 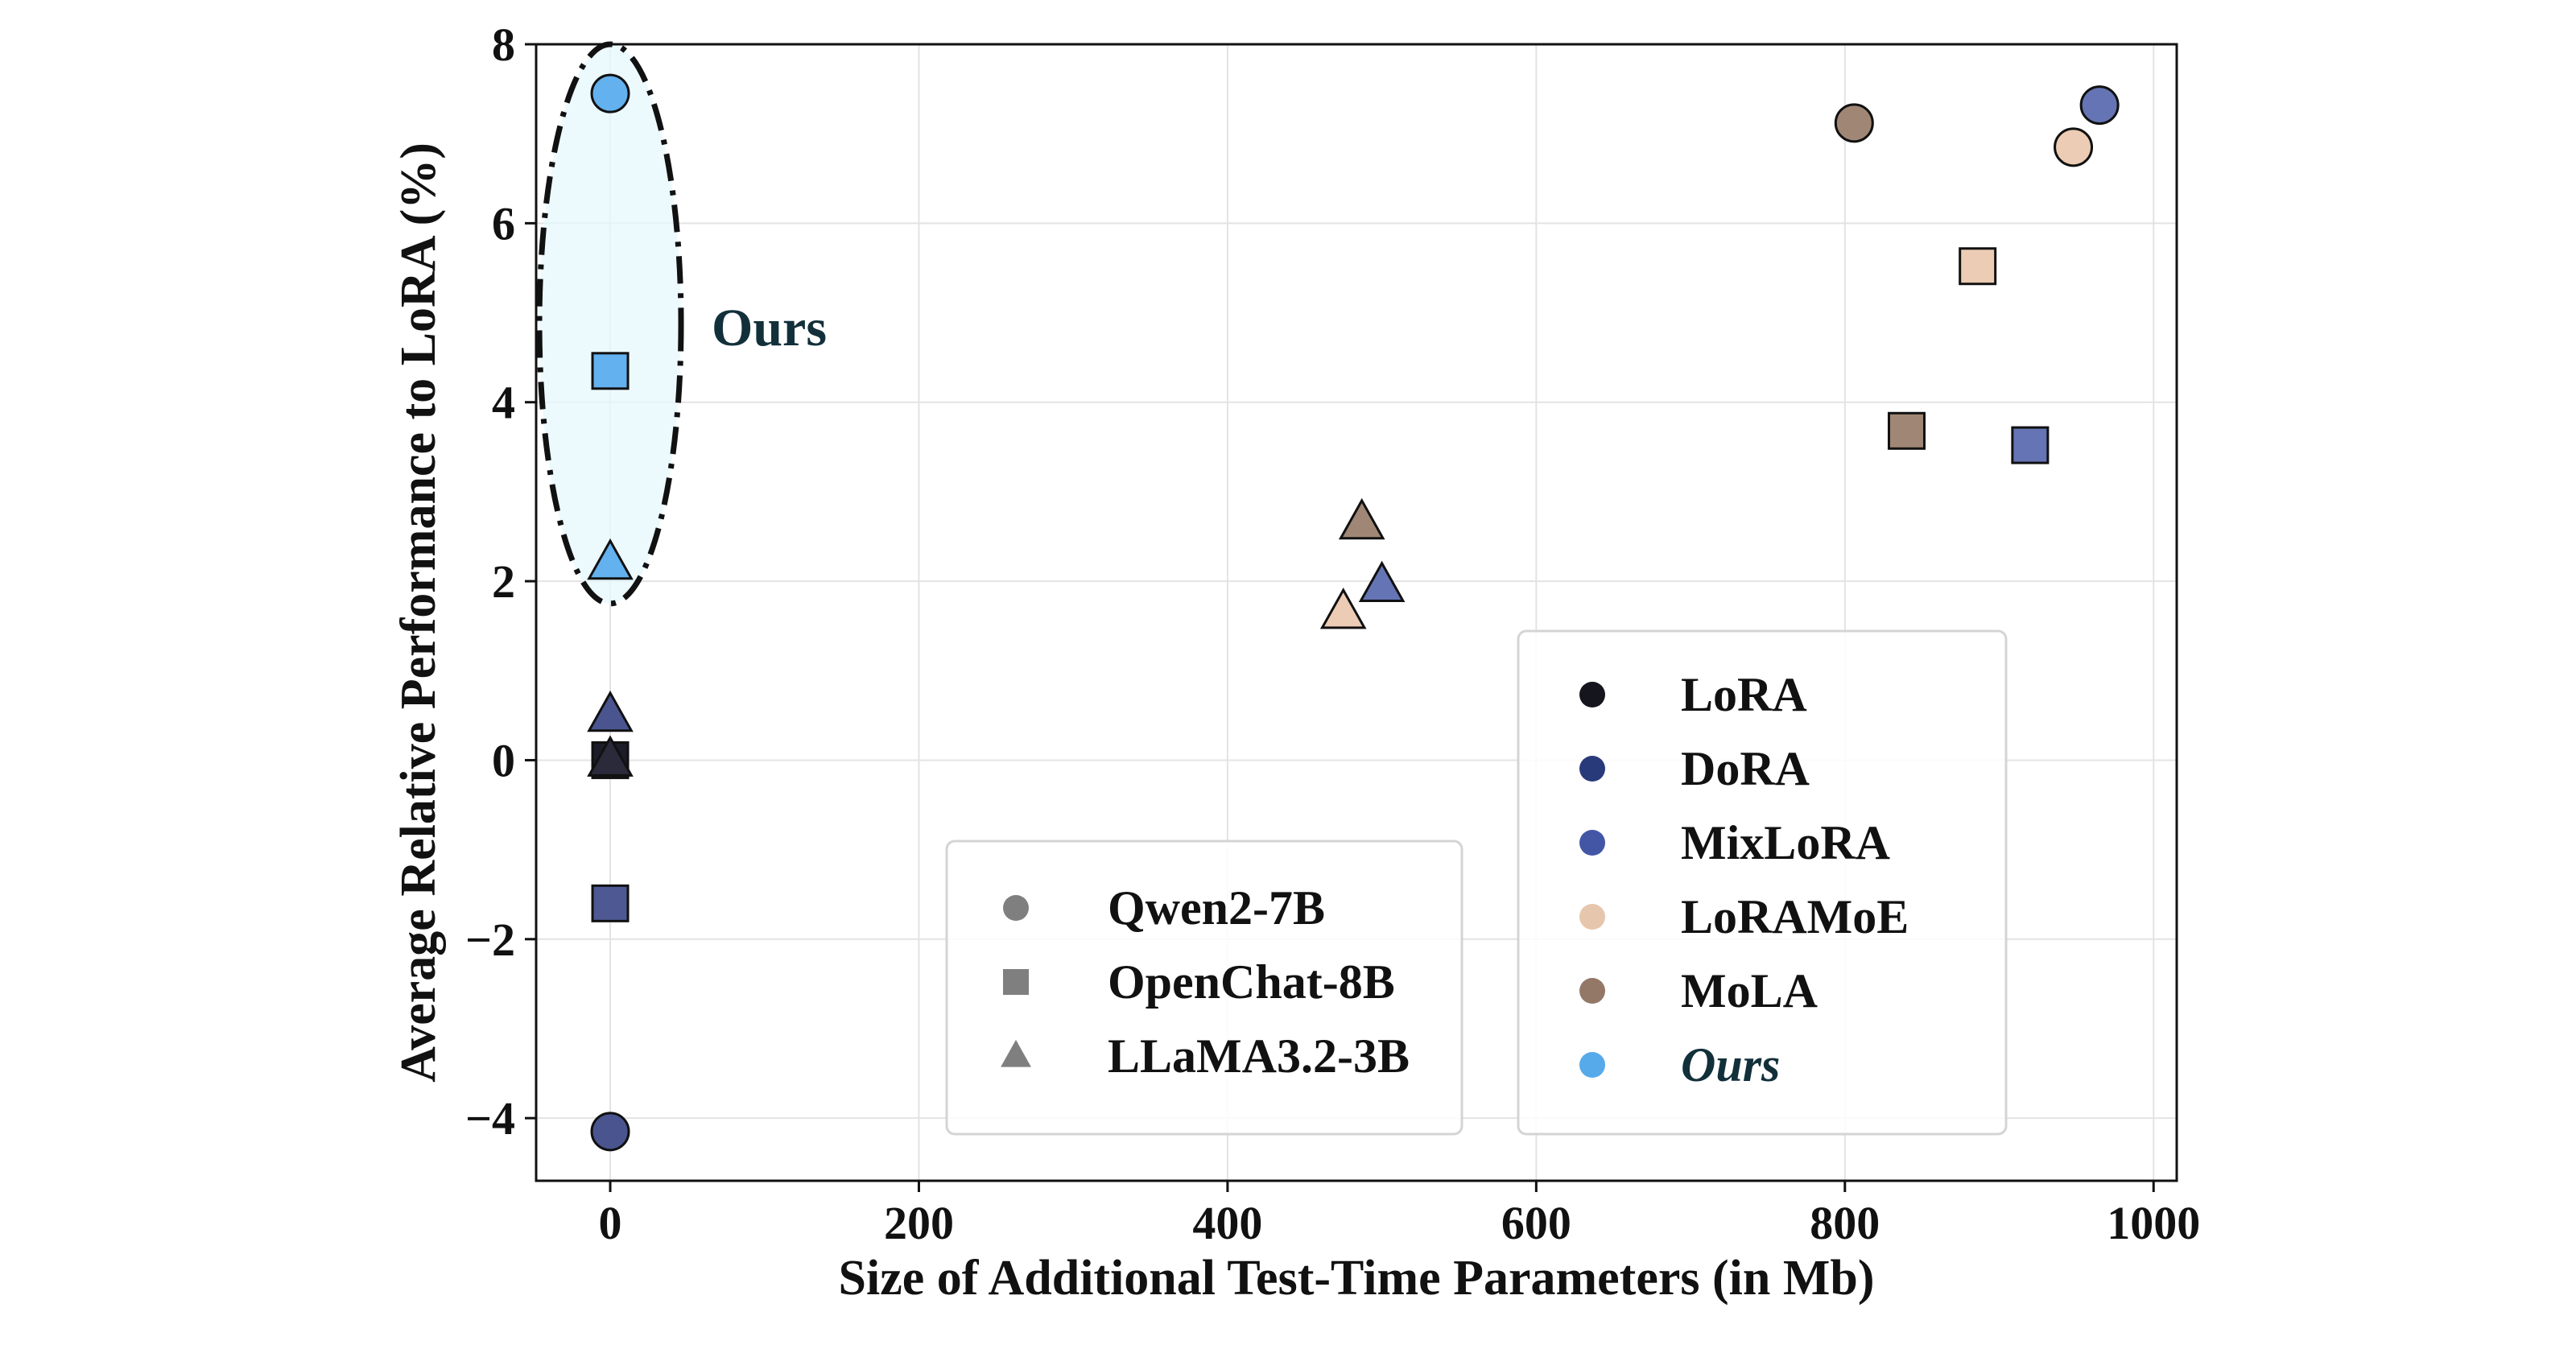 What do you see at coordinates (1382, 581) in the screenshot?
I see `point-mixlora-llama3-2-3b` at bounding box center [1382, 581].